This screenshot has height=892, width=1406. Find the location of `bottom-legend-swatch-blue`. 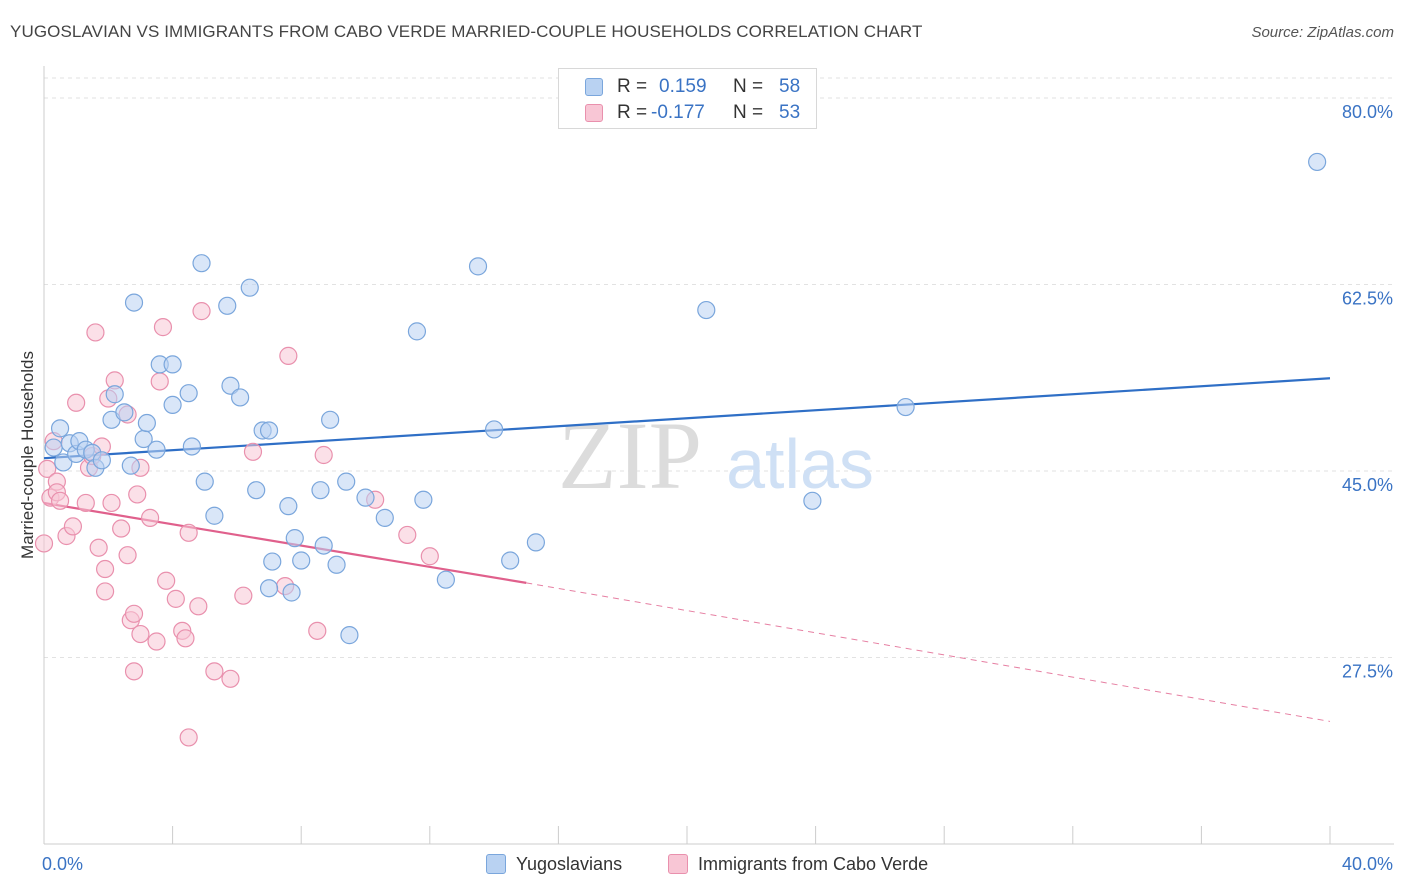

bottom-legend-swatch-blue is located at coordinates (496, 864).